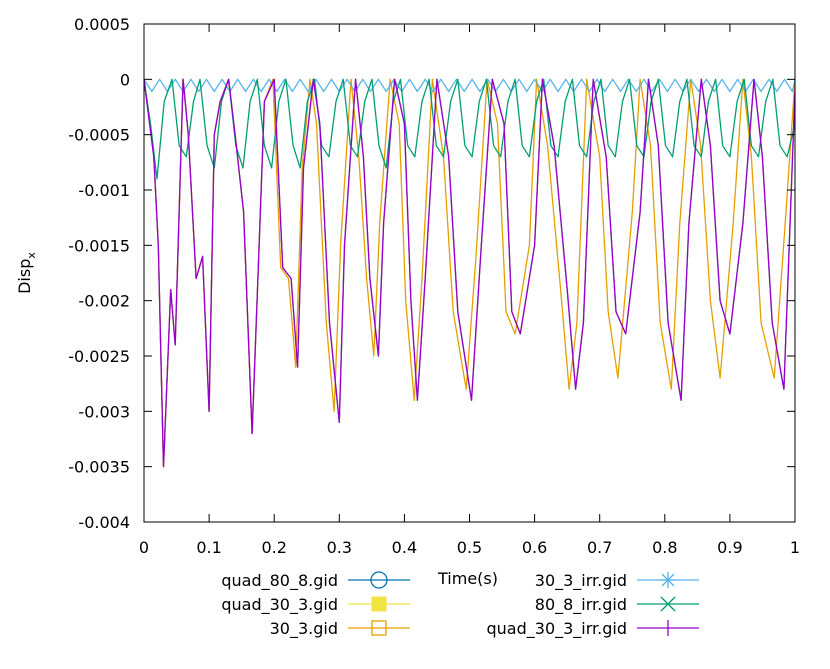 This screenshot has width=830, height=669. Describe the element at coordinates (339, 547) in the screenshot. I see `x-tick-label: 0.3` at that location.